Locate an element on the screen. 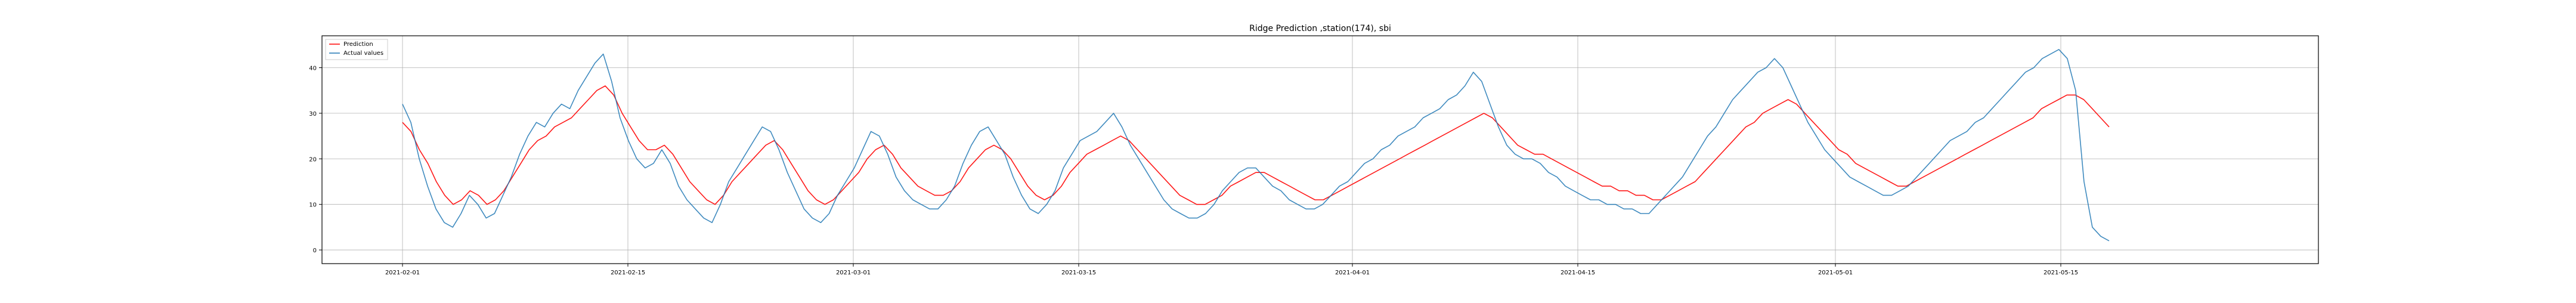 This screenshot has width=2576, height=303. legend: Prediction Actual values is located at coordinates (357, 49).